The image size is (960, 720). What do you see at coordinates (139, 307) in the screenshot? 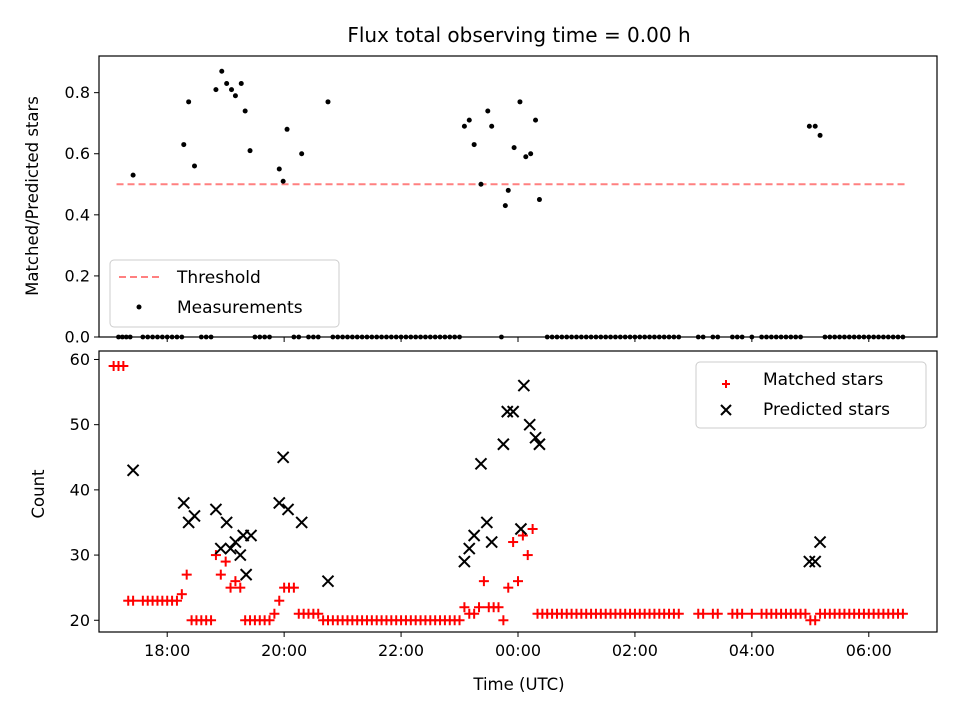
I see `legend-measurements-swatch` at bounding box center [139, 307].